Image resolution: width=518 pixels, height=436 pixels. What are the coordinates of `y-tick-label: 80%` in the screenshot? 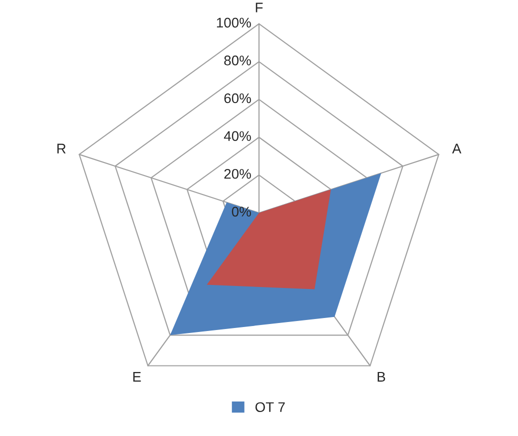 It's located at (237, 61).